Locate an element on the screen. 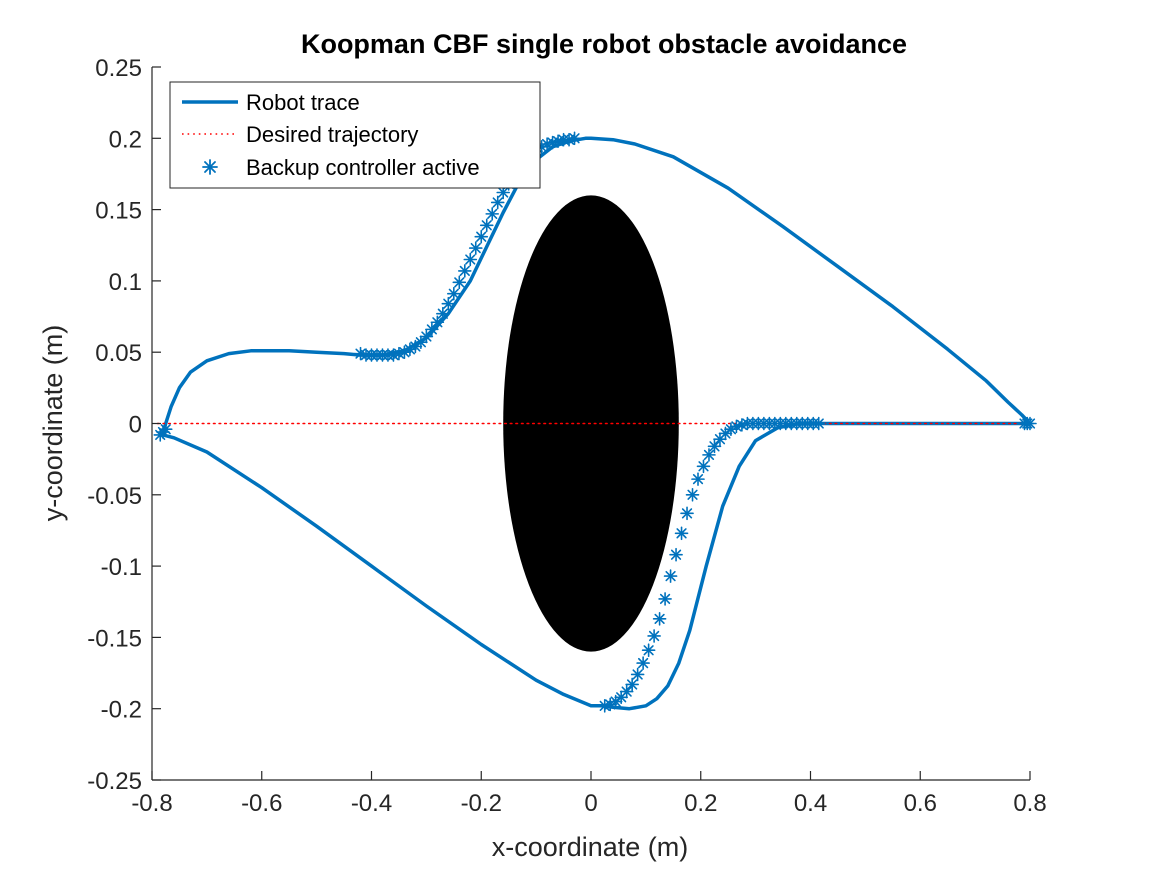 This screenshot has width=1167, height=875. x-tick-label: 0.8 is located at coordinates (1029, 803).